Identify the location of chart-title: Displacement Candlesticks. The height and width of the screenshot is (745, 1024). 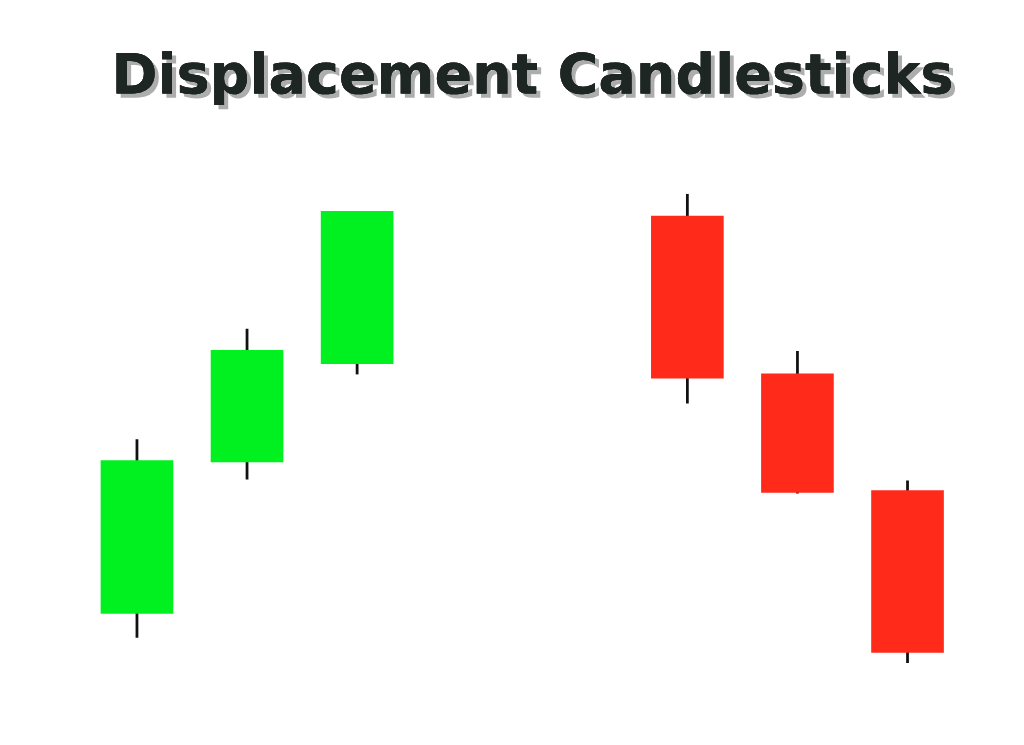
(536, 80).